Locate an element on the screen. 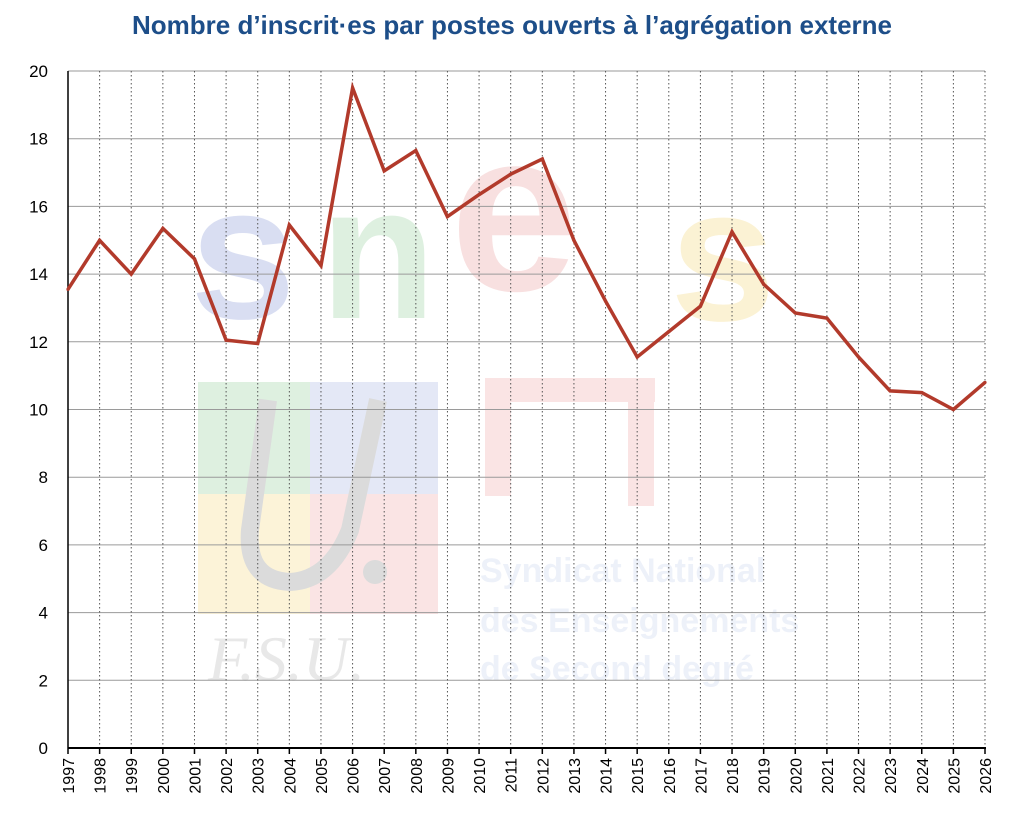  y-tick-label: 12 is located at coordinates (38, 342).